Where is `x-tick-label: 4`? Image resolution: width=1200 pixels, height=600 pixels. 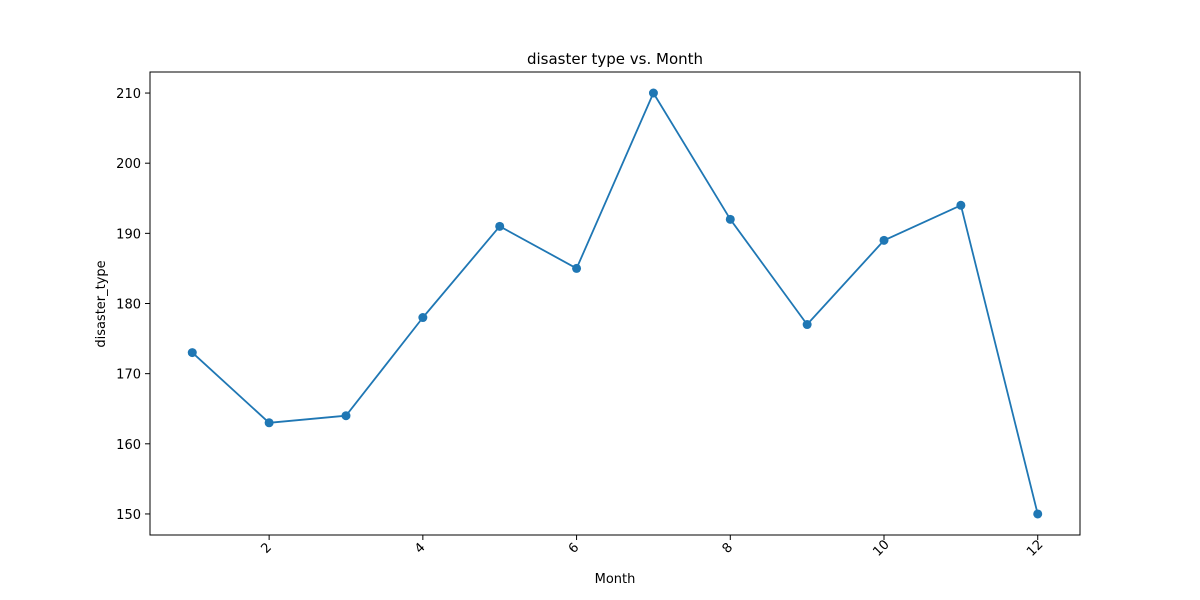 x-tick-label: 4 is located at coordinates (420, 548).